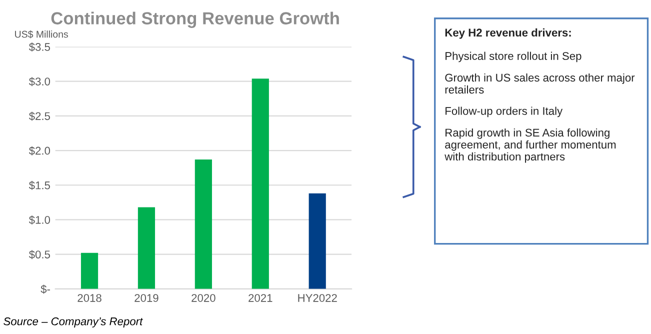  What do you see at coordinates (39, 81) in the screenshot?
I see `y-tick-label: $3.0` at bounding box center [39, 81].